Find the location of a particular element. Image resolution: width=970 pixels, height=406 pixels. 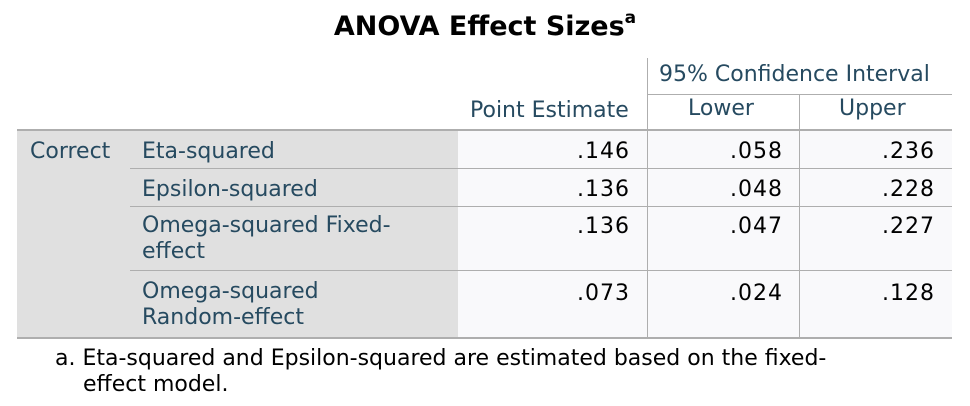

cell-point-epsilon-squared: .136 is located at coordinates (603, 189).